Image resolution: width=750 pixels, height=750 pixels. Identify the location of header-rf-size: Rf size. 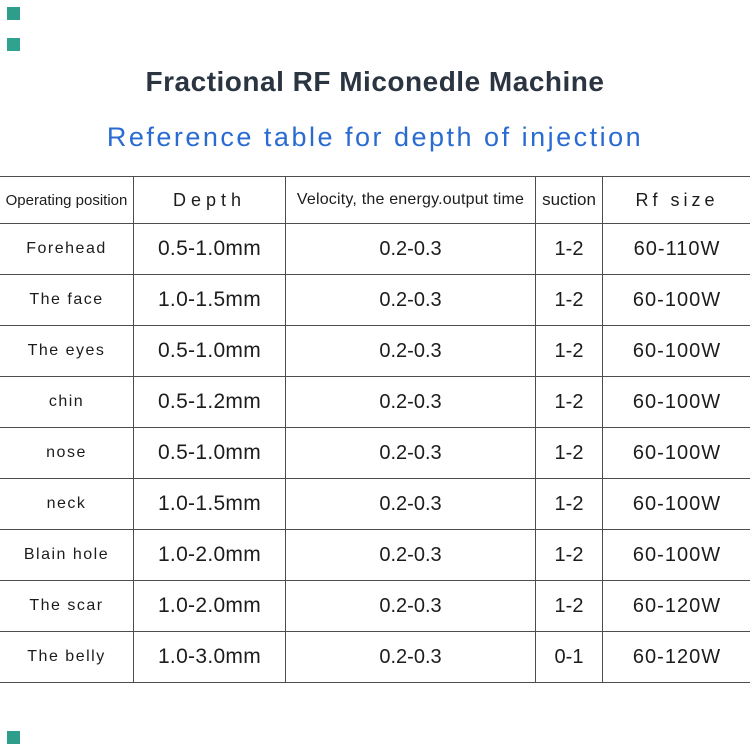
(676, 200).